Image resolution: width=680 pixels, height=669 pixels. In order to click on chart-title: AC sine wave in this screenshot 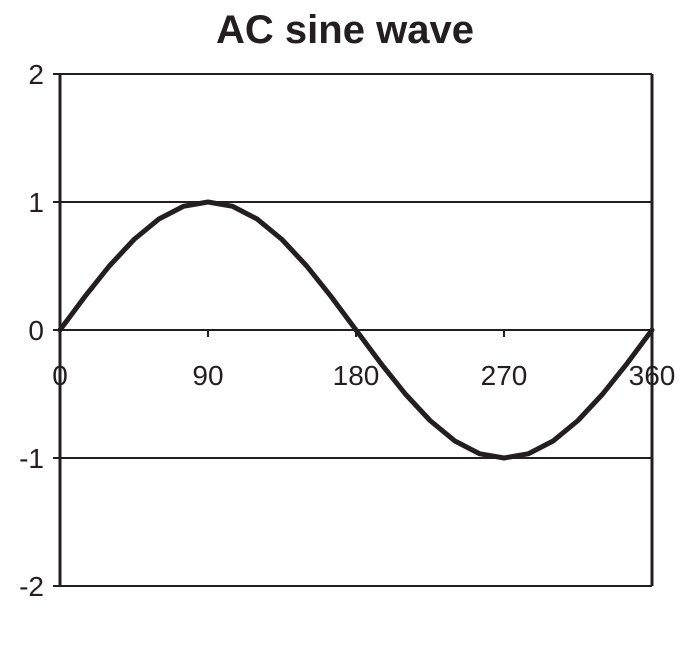, I will do `click(345, 30)`.